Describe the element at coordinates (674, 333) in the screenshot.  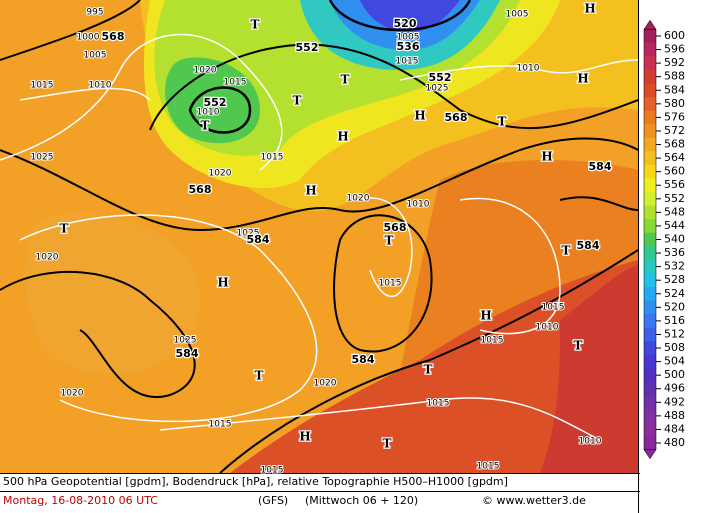
I see `colorbar-label: 512` at that location.